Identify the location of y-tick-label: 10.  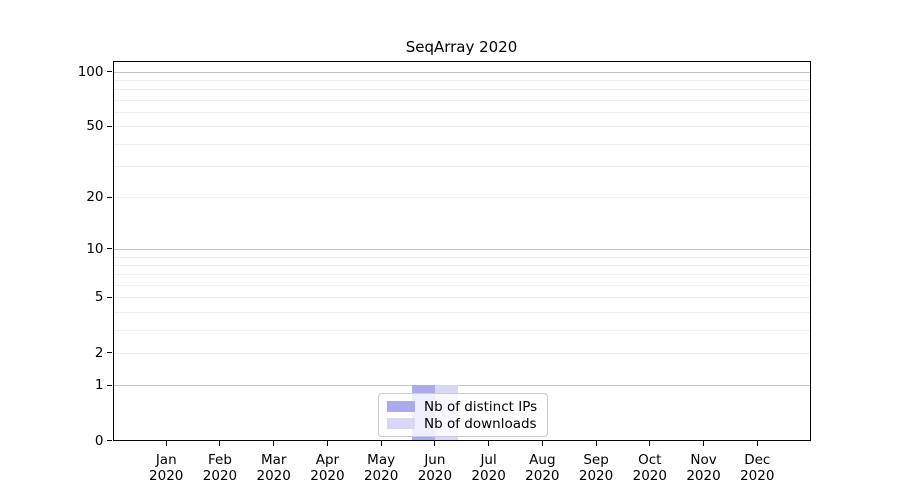
(95, 248).